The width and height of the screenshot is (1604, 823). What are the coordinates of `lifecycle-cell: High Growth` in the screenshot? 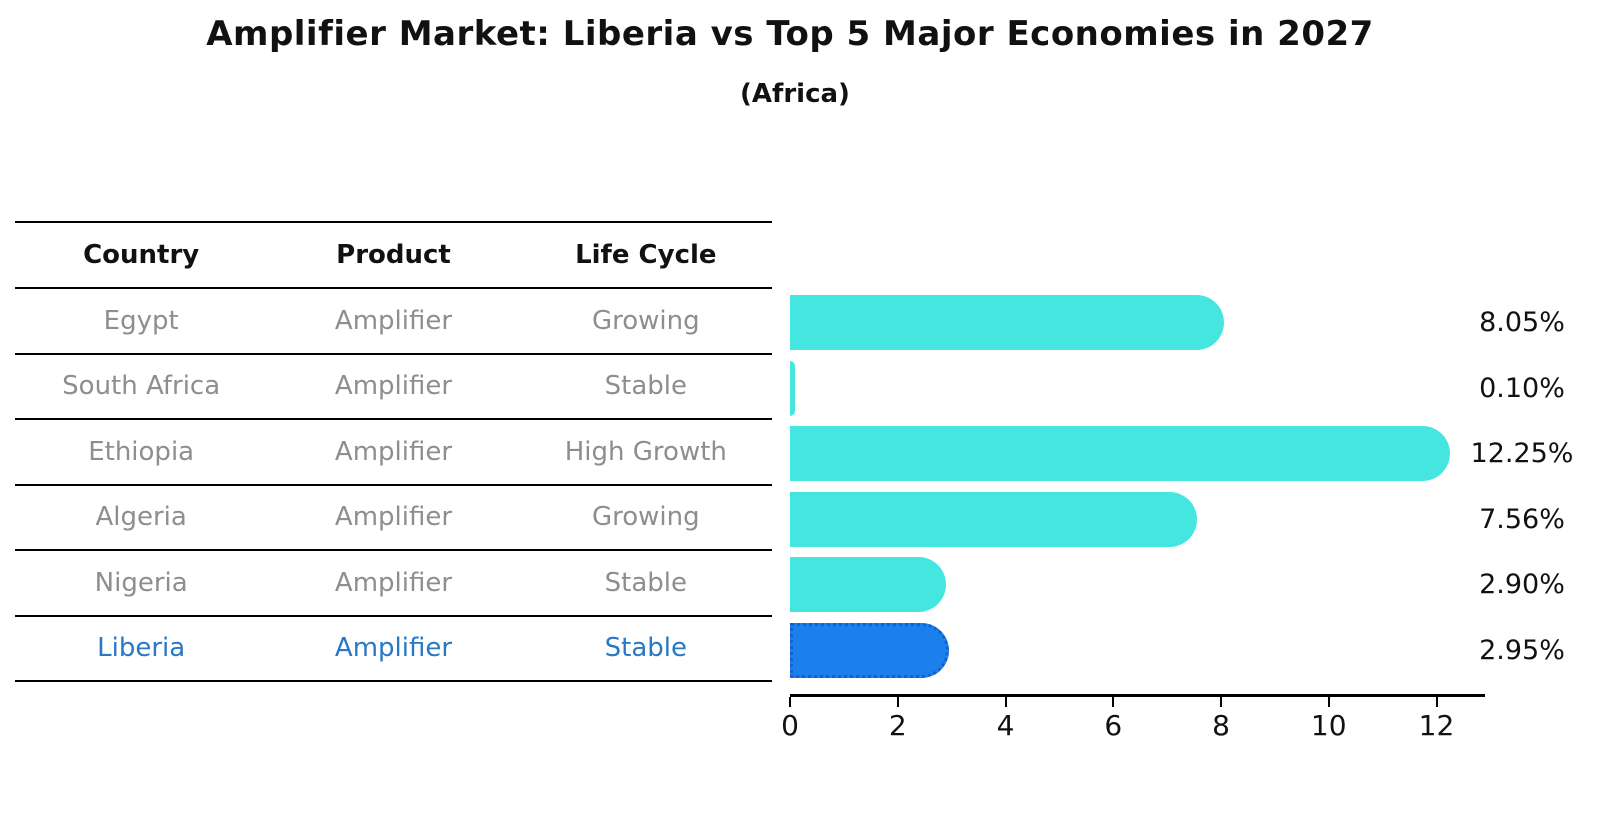 It's located at (645, 451).